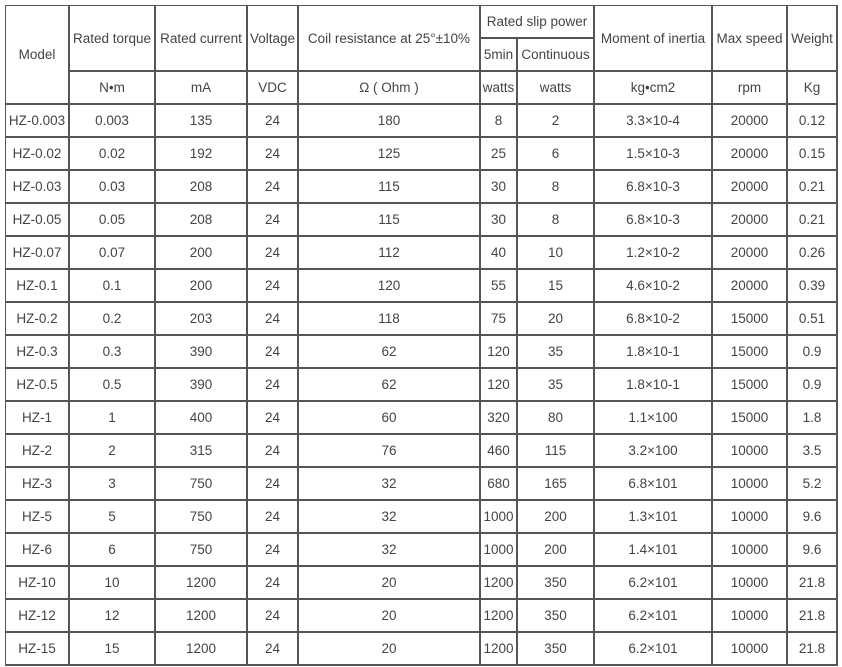 Image resolution: width=842 pixels, height=667 pixels. I want to click on cell-model: HZ-2, so click(38, 451).